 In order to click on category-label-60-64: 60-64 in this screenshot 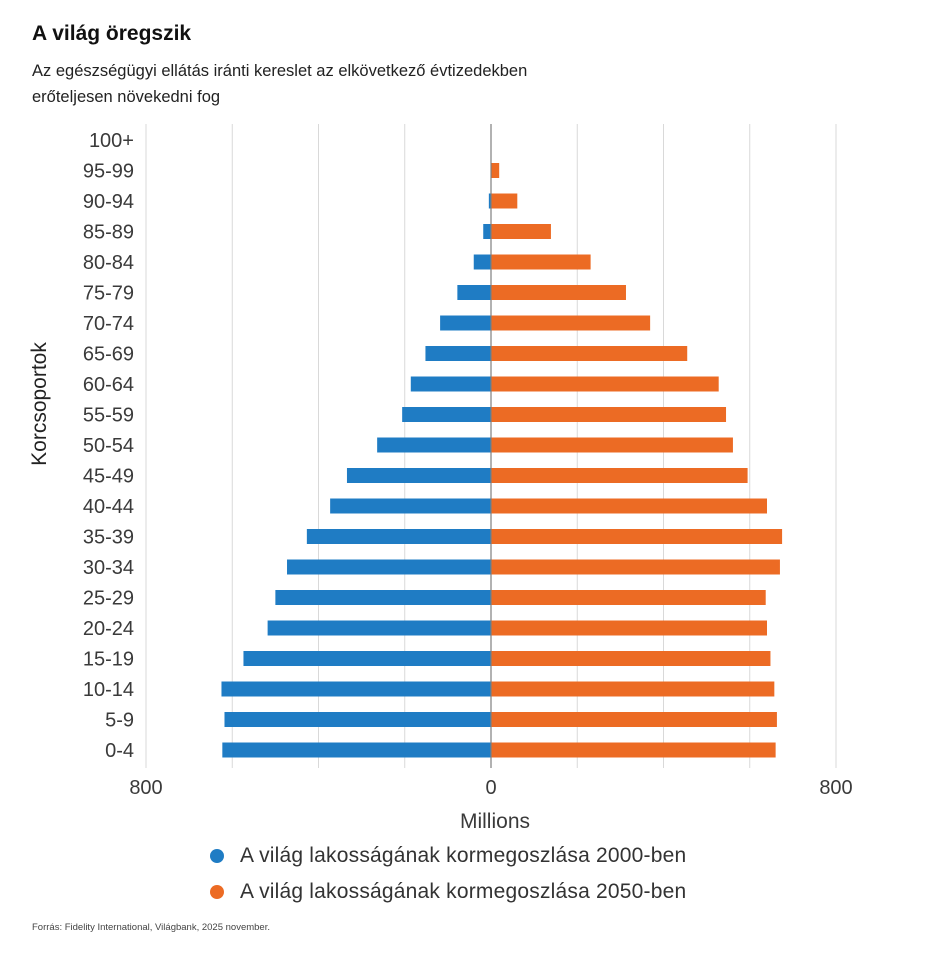, I will do `click(108, 385)`.